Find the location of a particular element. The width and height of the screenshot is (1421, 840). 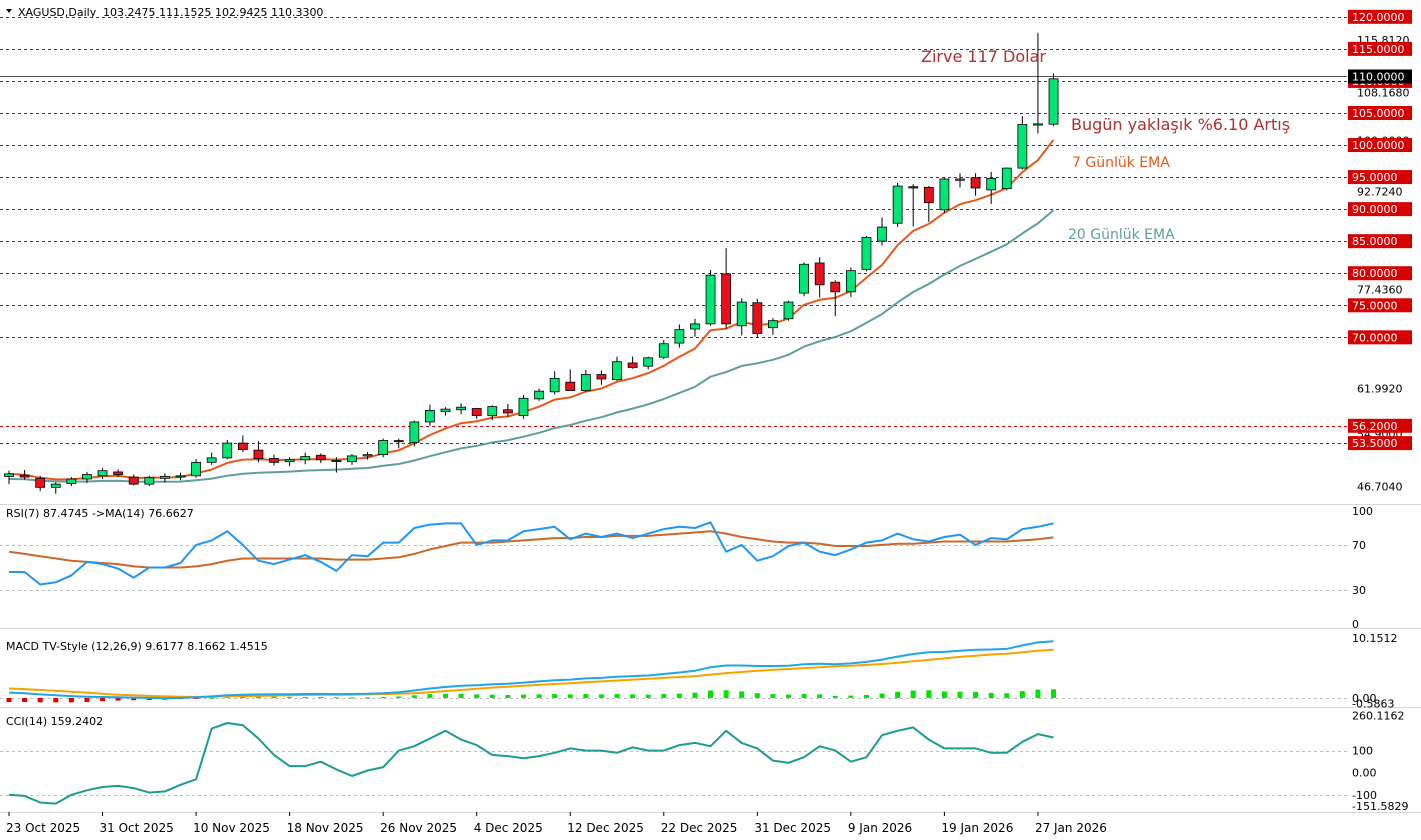

time-axis-label: 12 Dec 2025 is located at coordinates (605, 828).